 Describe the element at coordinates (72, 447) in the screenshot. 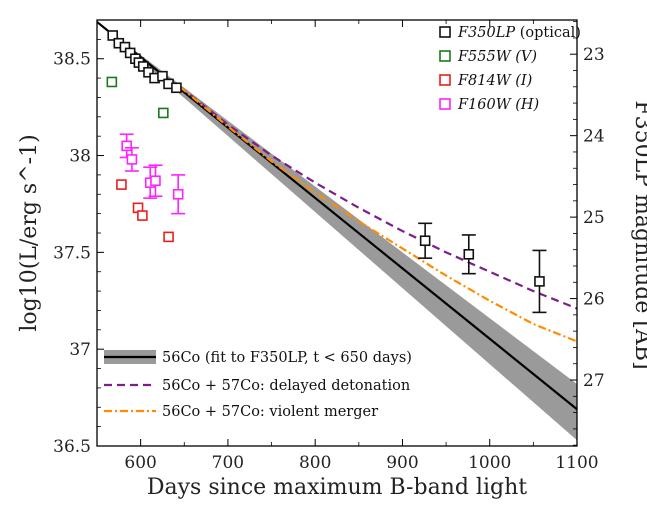

I see `y-tick-label: 36.5` at that location.